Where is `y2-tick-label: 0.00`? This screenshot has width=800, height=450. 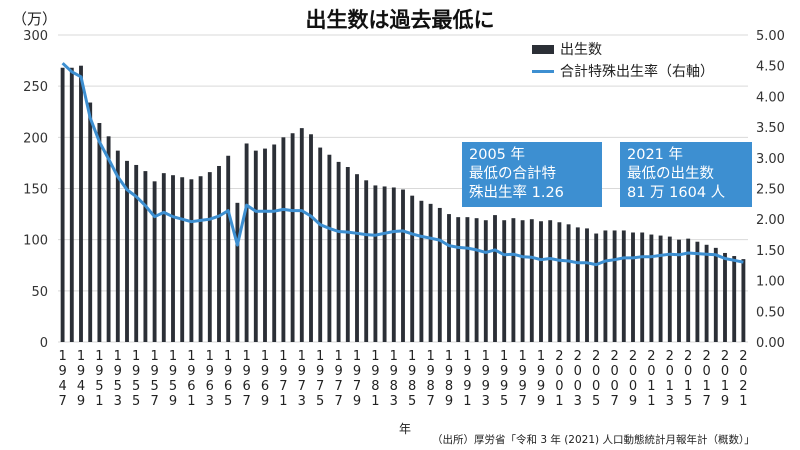 y2-tick-label: 0.00 is located at coordinates (770, 343).